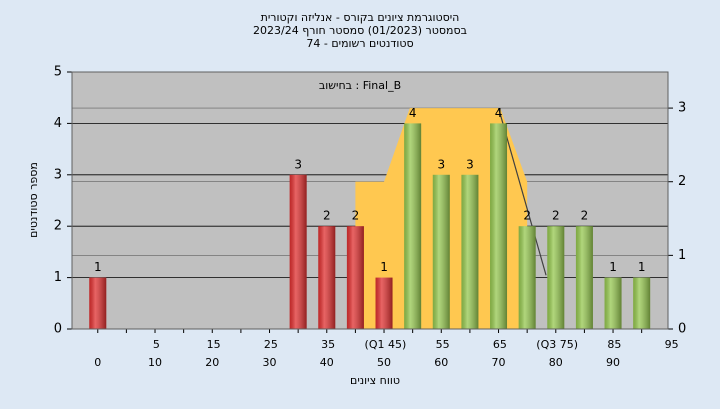 This screenshot has height=409, width=720. Describe the element at coordinates (360, 85) in the screenshot. I see `annotation: בחישוב : Final_B` at that location.